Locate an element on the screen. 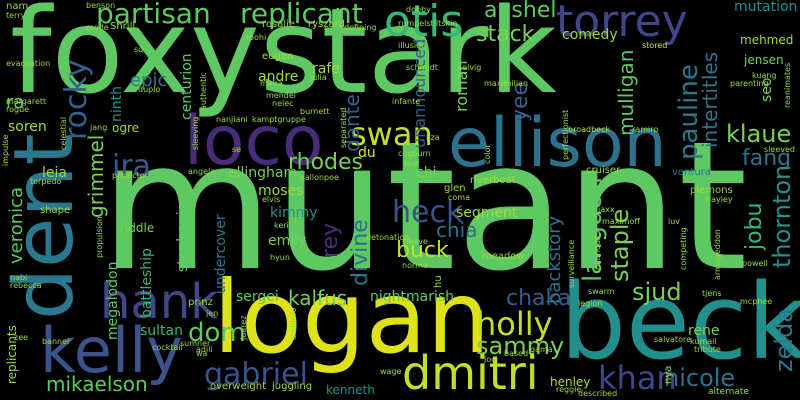  word-jang: jang is located at coordinates (99, 127).